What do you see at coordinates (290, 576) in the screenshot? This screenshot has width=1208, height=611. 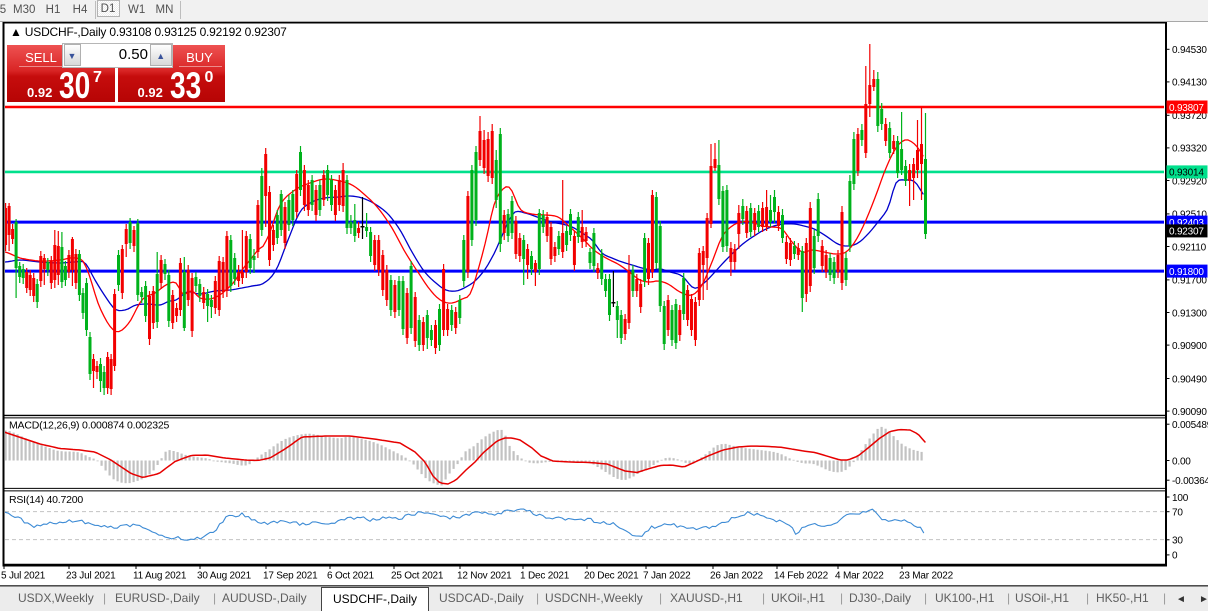 I see `svg-text: 17 Sep 2021` at bounding box center [290, 576].